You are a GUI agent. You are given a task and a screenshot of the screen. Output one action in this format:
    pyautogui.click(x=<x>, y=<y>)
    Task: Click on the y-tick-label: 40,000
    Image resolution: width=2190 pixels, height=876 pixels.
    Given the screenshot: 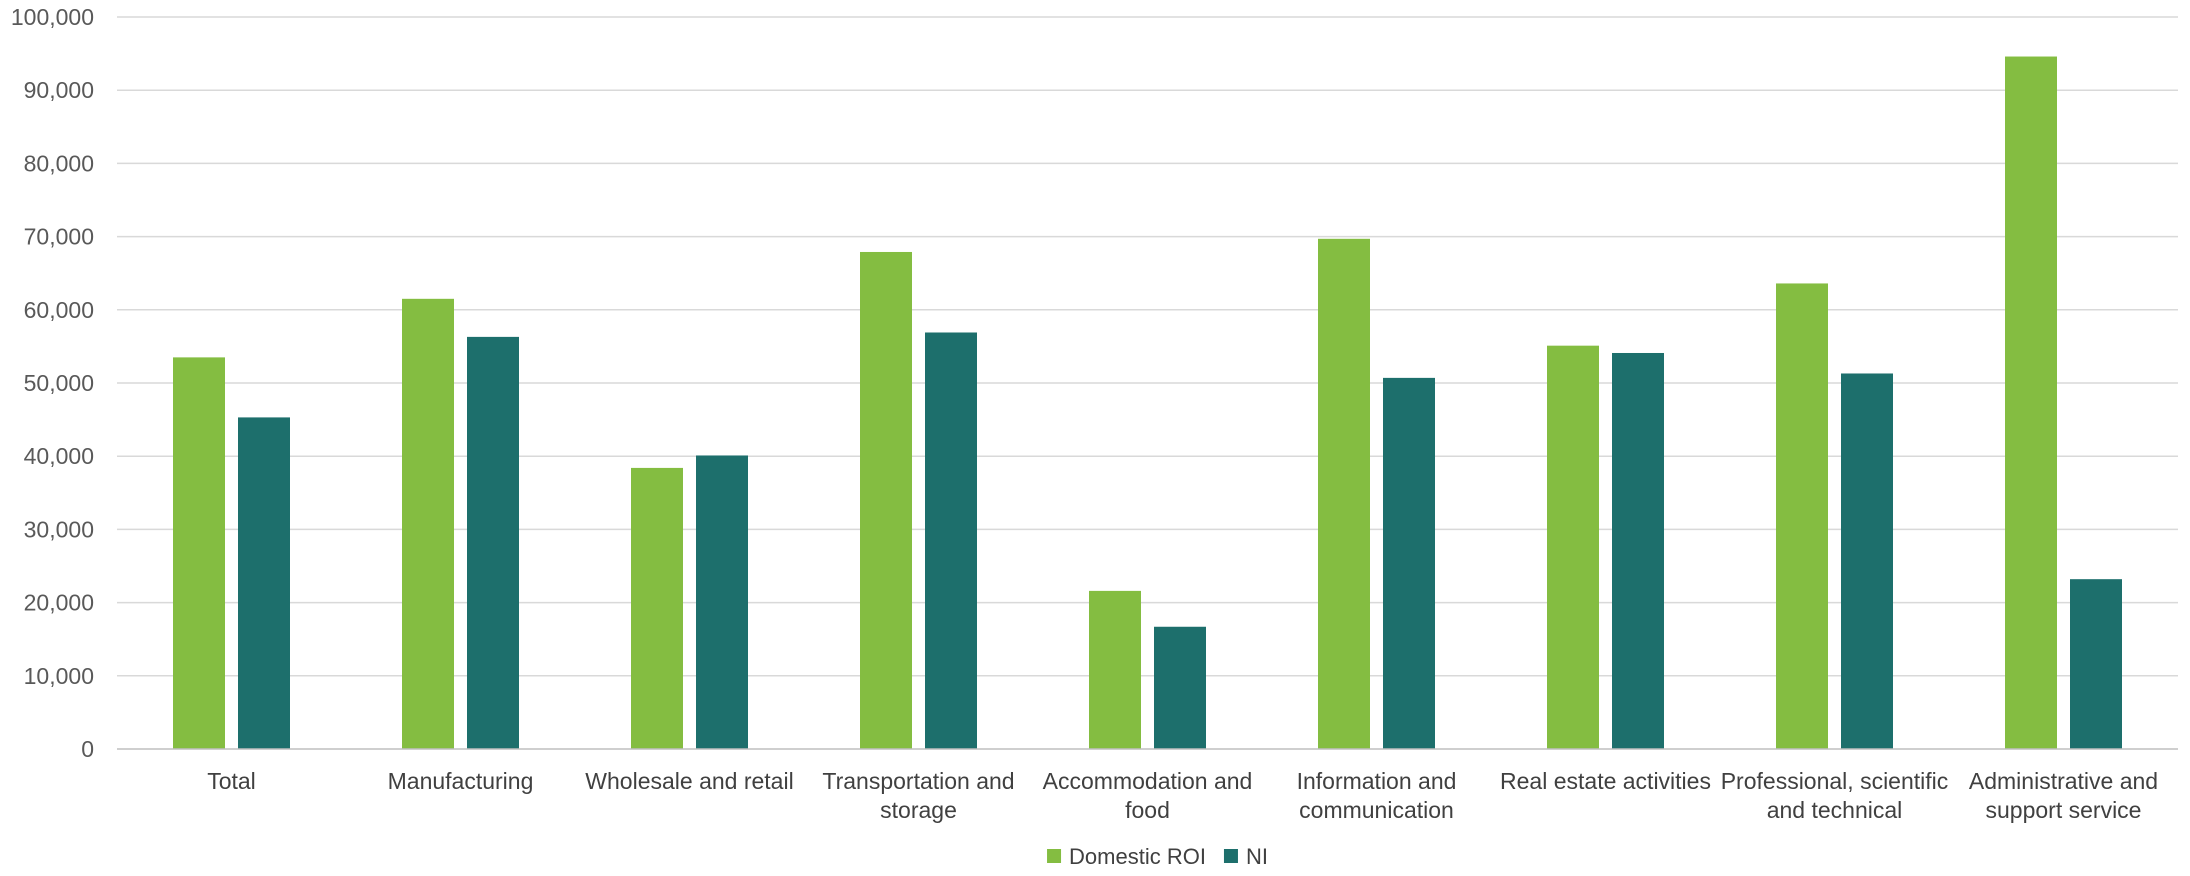 What is the action you would take?
    pyautogui.click(x=59, y=456)
    